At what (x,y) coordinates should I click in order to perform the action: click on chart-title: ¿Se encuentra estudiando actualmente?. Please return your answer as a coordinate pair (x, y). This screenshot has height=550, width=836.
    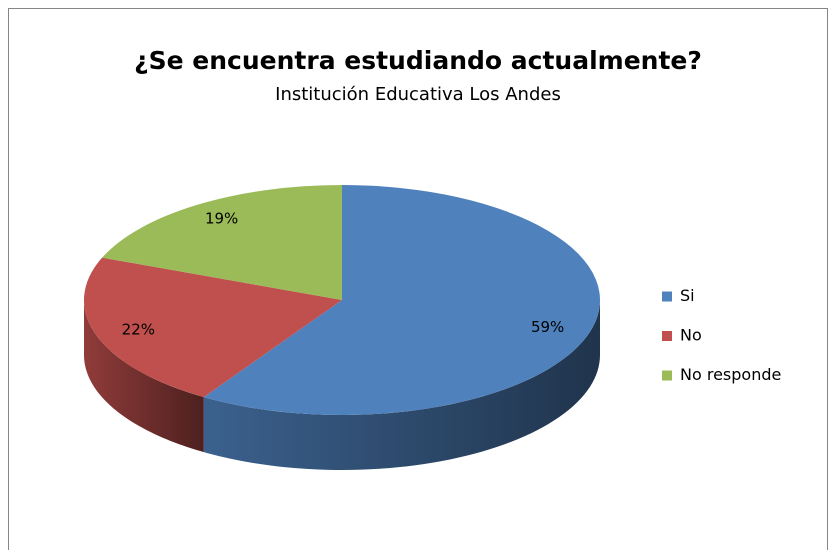
    Looking at the image, I should click on (418, 60).